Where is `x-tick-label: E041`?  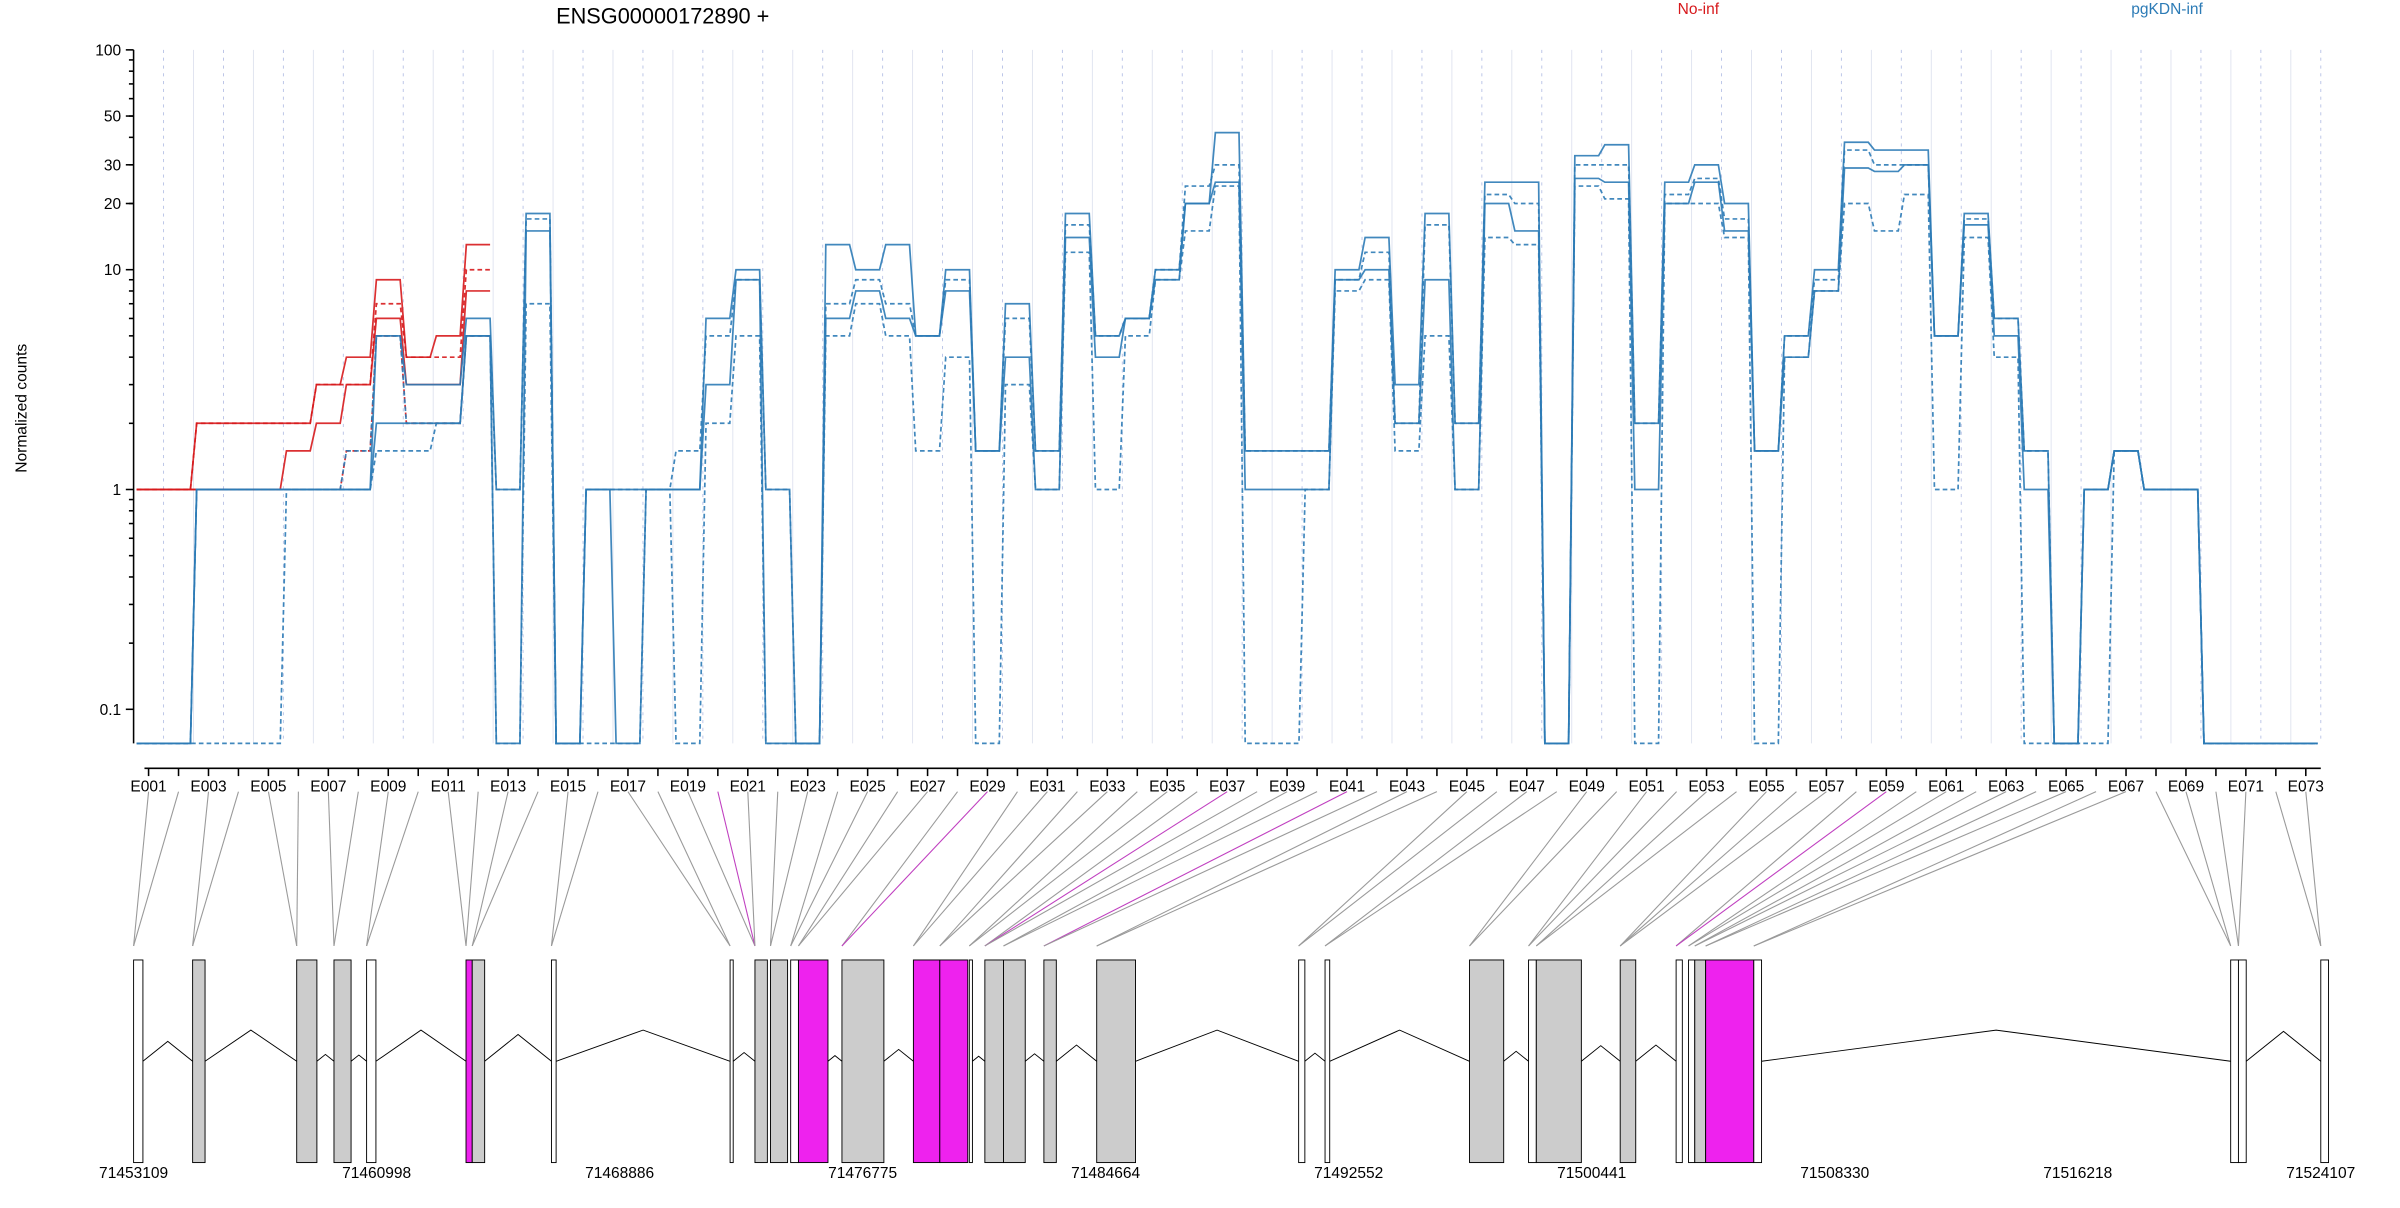
x-tick-label: E041 is located at coordinates (1347, 787).